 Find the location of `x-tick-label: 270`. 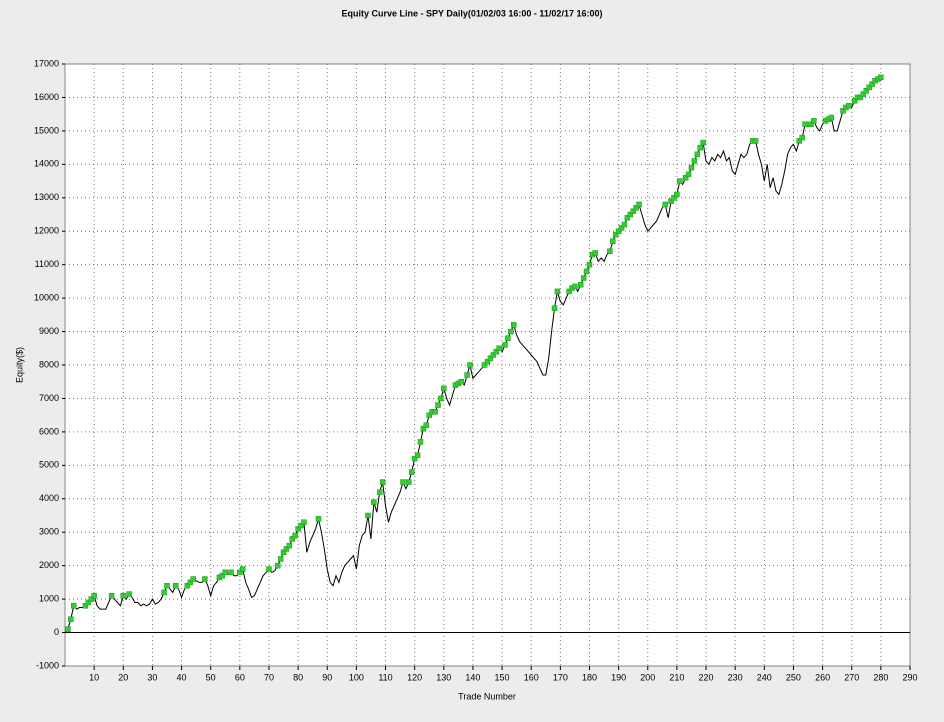

x-tick-label: 270 is located at coordinates (851, 677).